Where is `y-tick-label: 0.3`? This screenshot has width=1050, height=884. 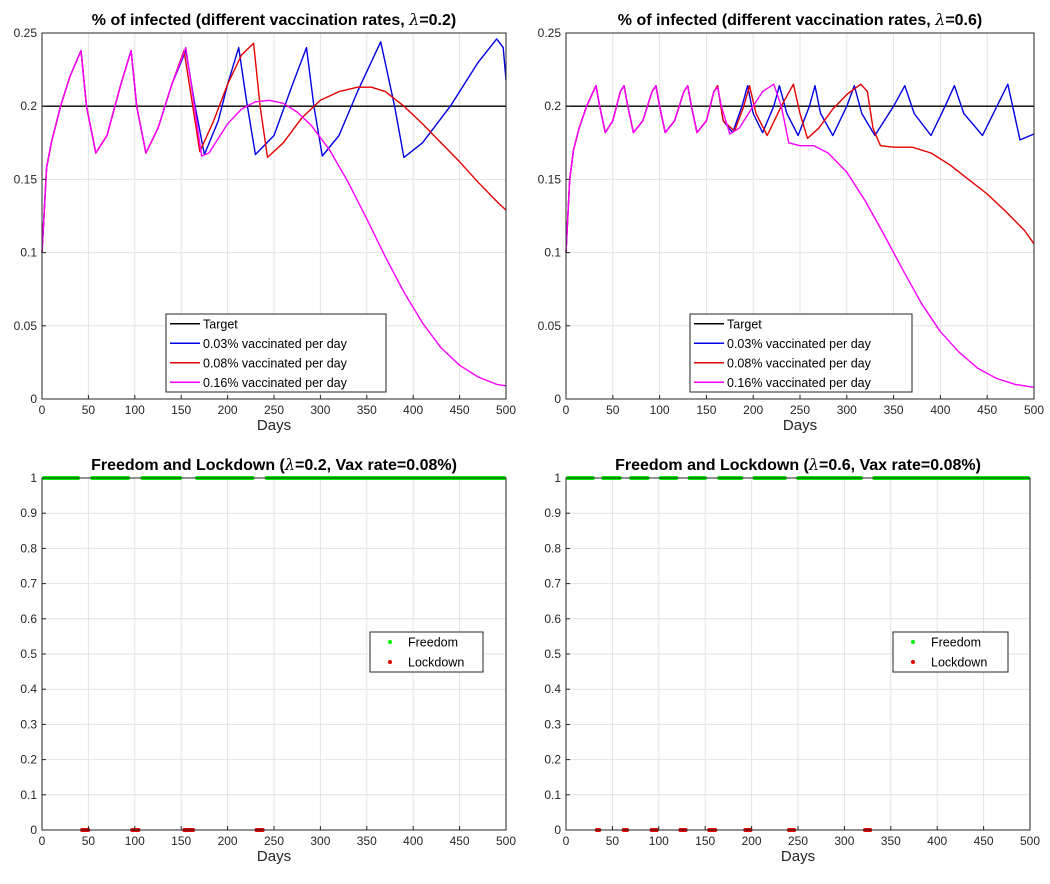
y-tick-label: 0.3 is located at coordinates (28, 724).